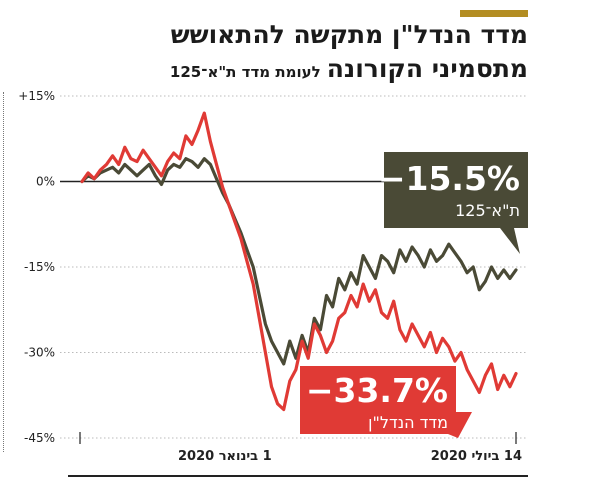  Describe the element at coordinates (3, 272) in the screenshot. I see `left-dotted-rule` at that location.